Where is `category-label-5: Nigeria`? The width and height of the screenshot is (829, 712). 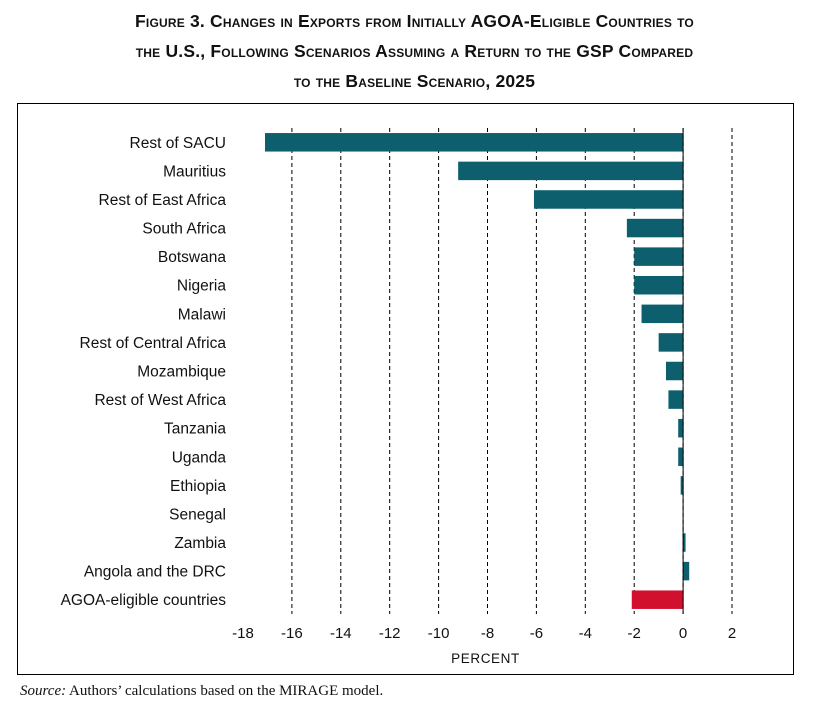
category-label-5: Nigeria is located at coordinates (201, 286).